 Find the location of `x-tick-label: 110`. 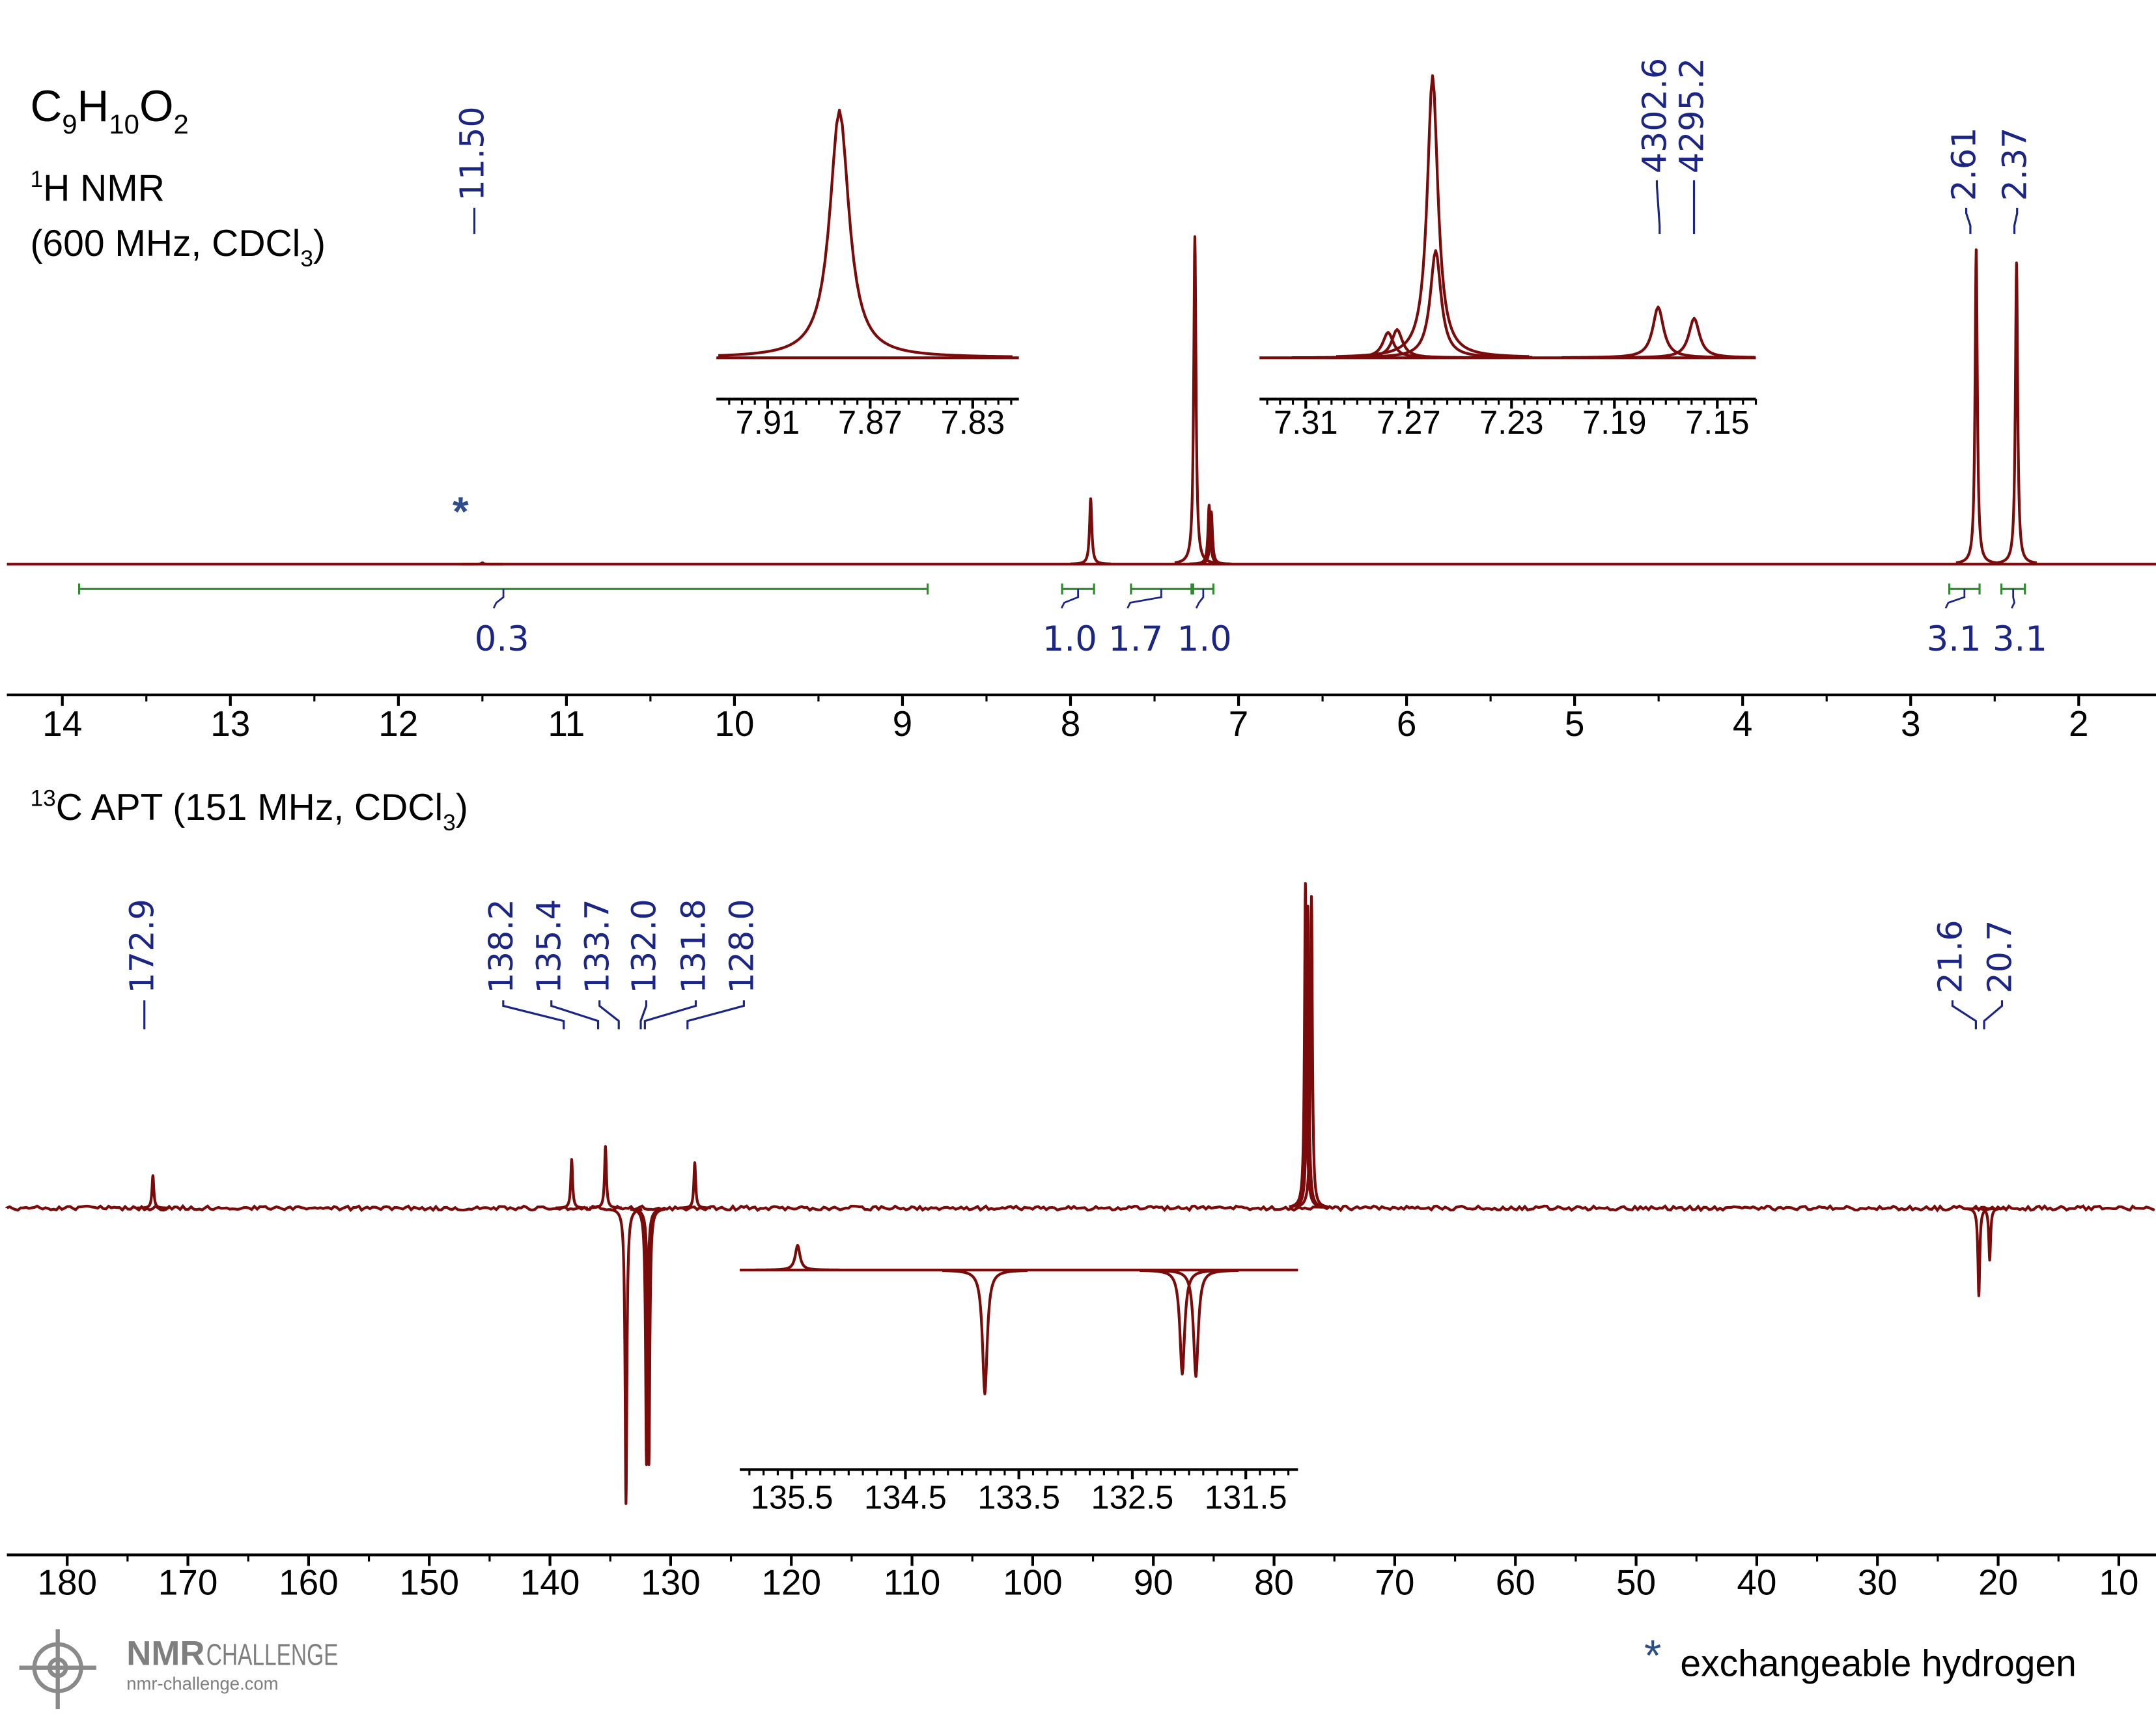

x-tick-label: 110 is located at coordinates (913, 1582).